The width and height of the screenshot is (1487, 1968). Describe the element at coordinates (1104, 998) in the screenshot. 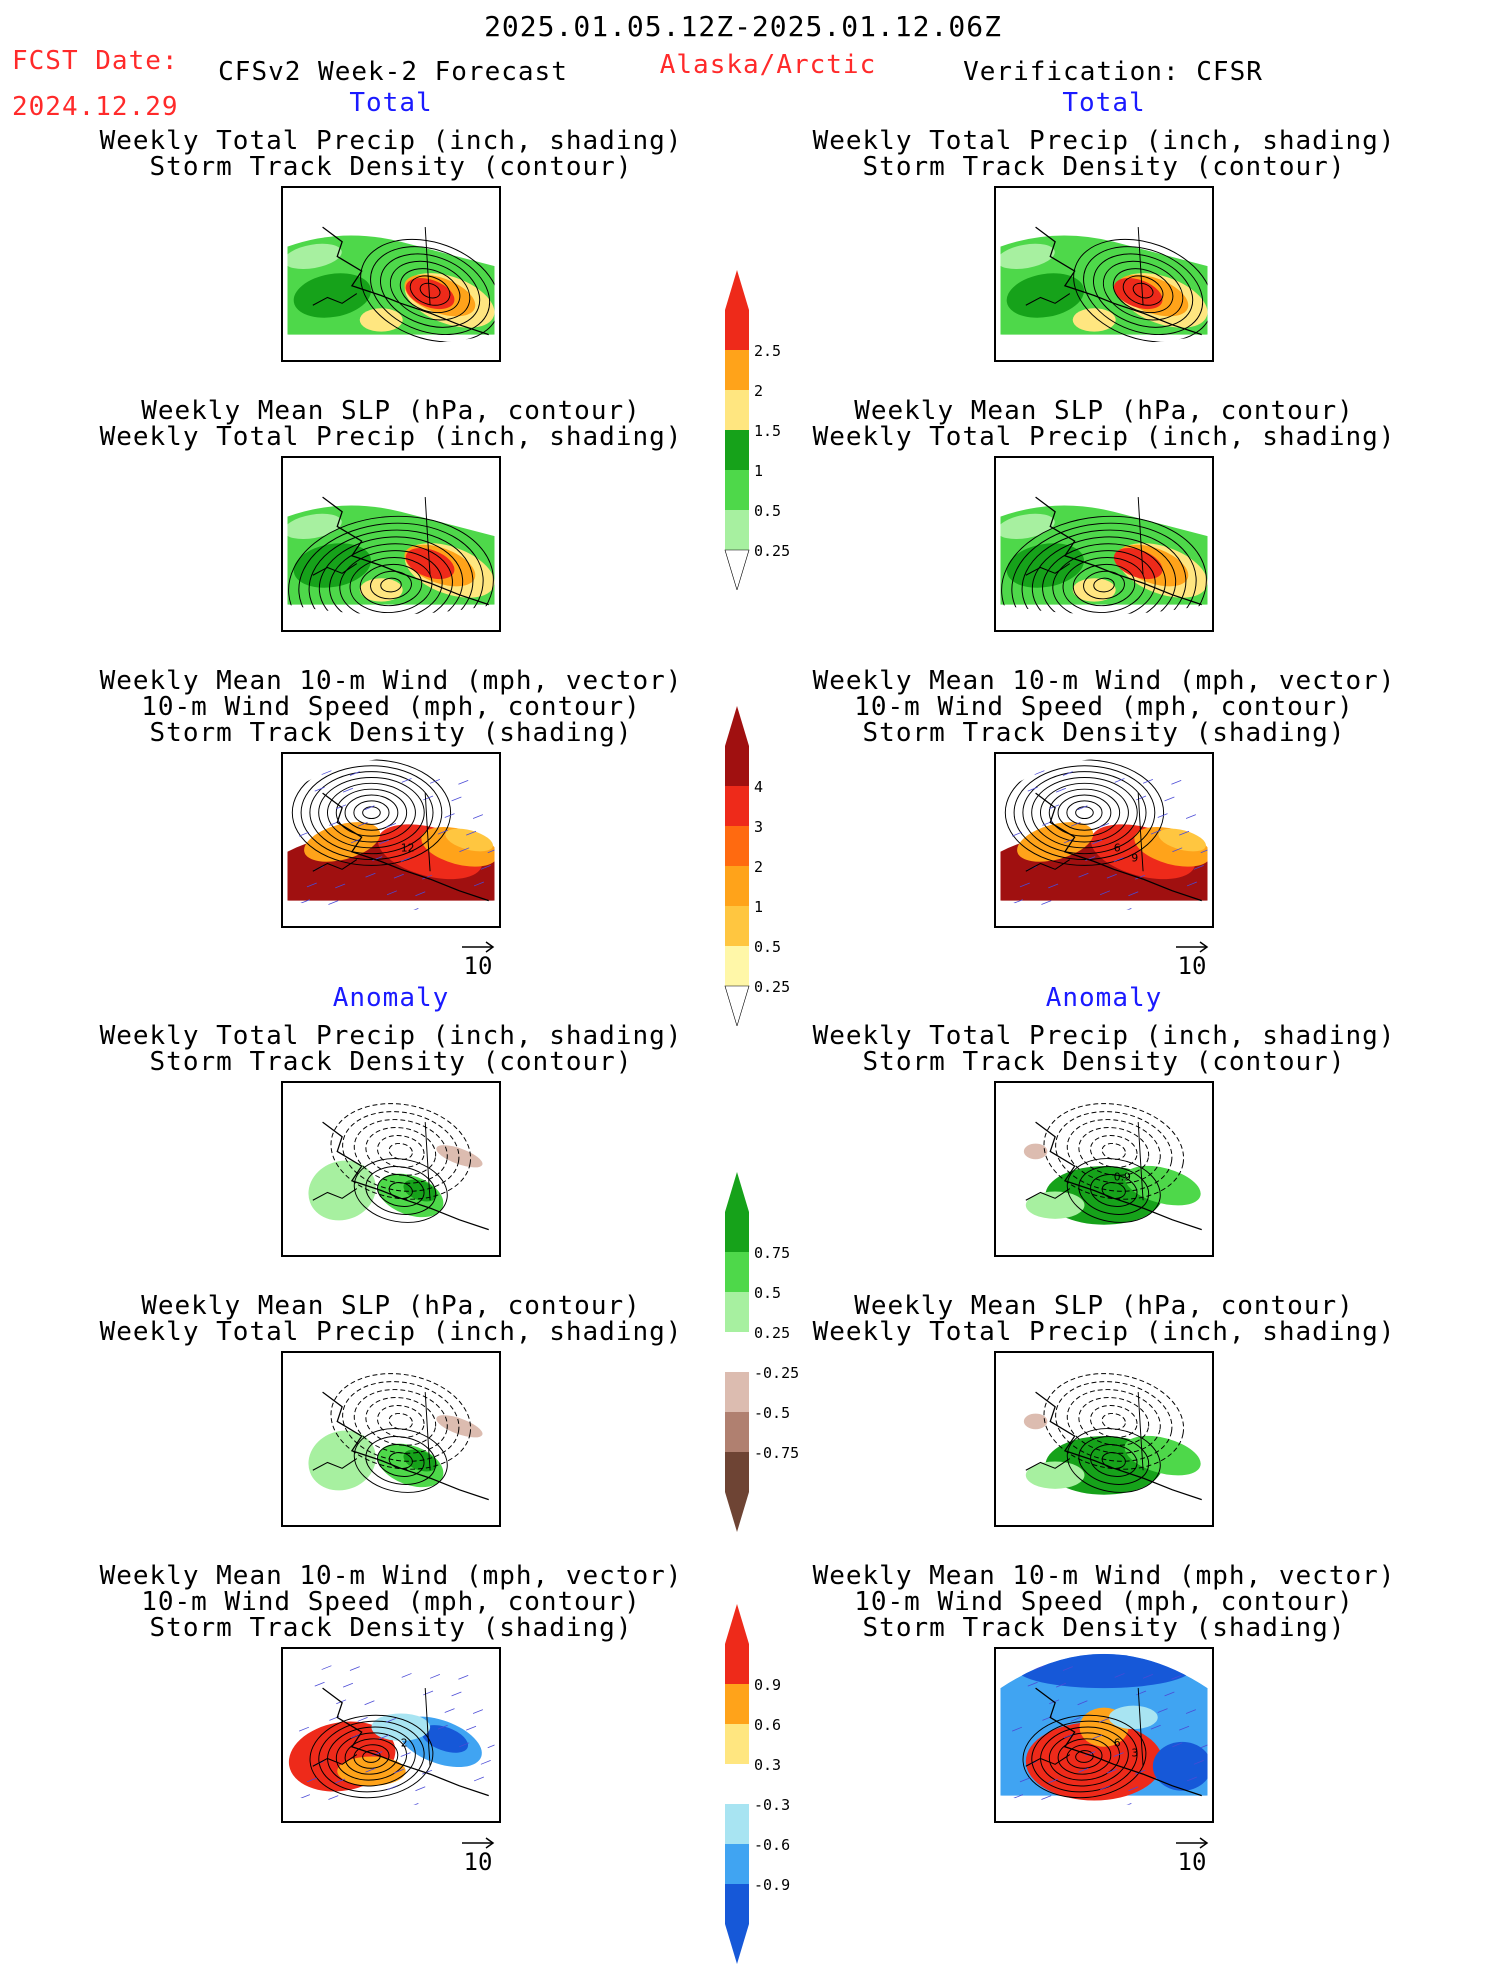

I see `section-anomaly-right: Anomaly` at that location.